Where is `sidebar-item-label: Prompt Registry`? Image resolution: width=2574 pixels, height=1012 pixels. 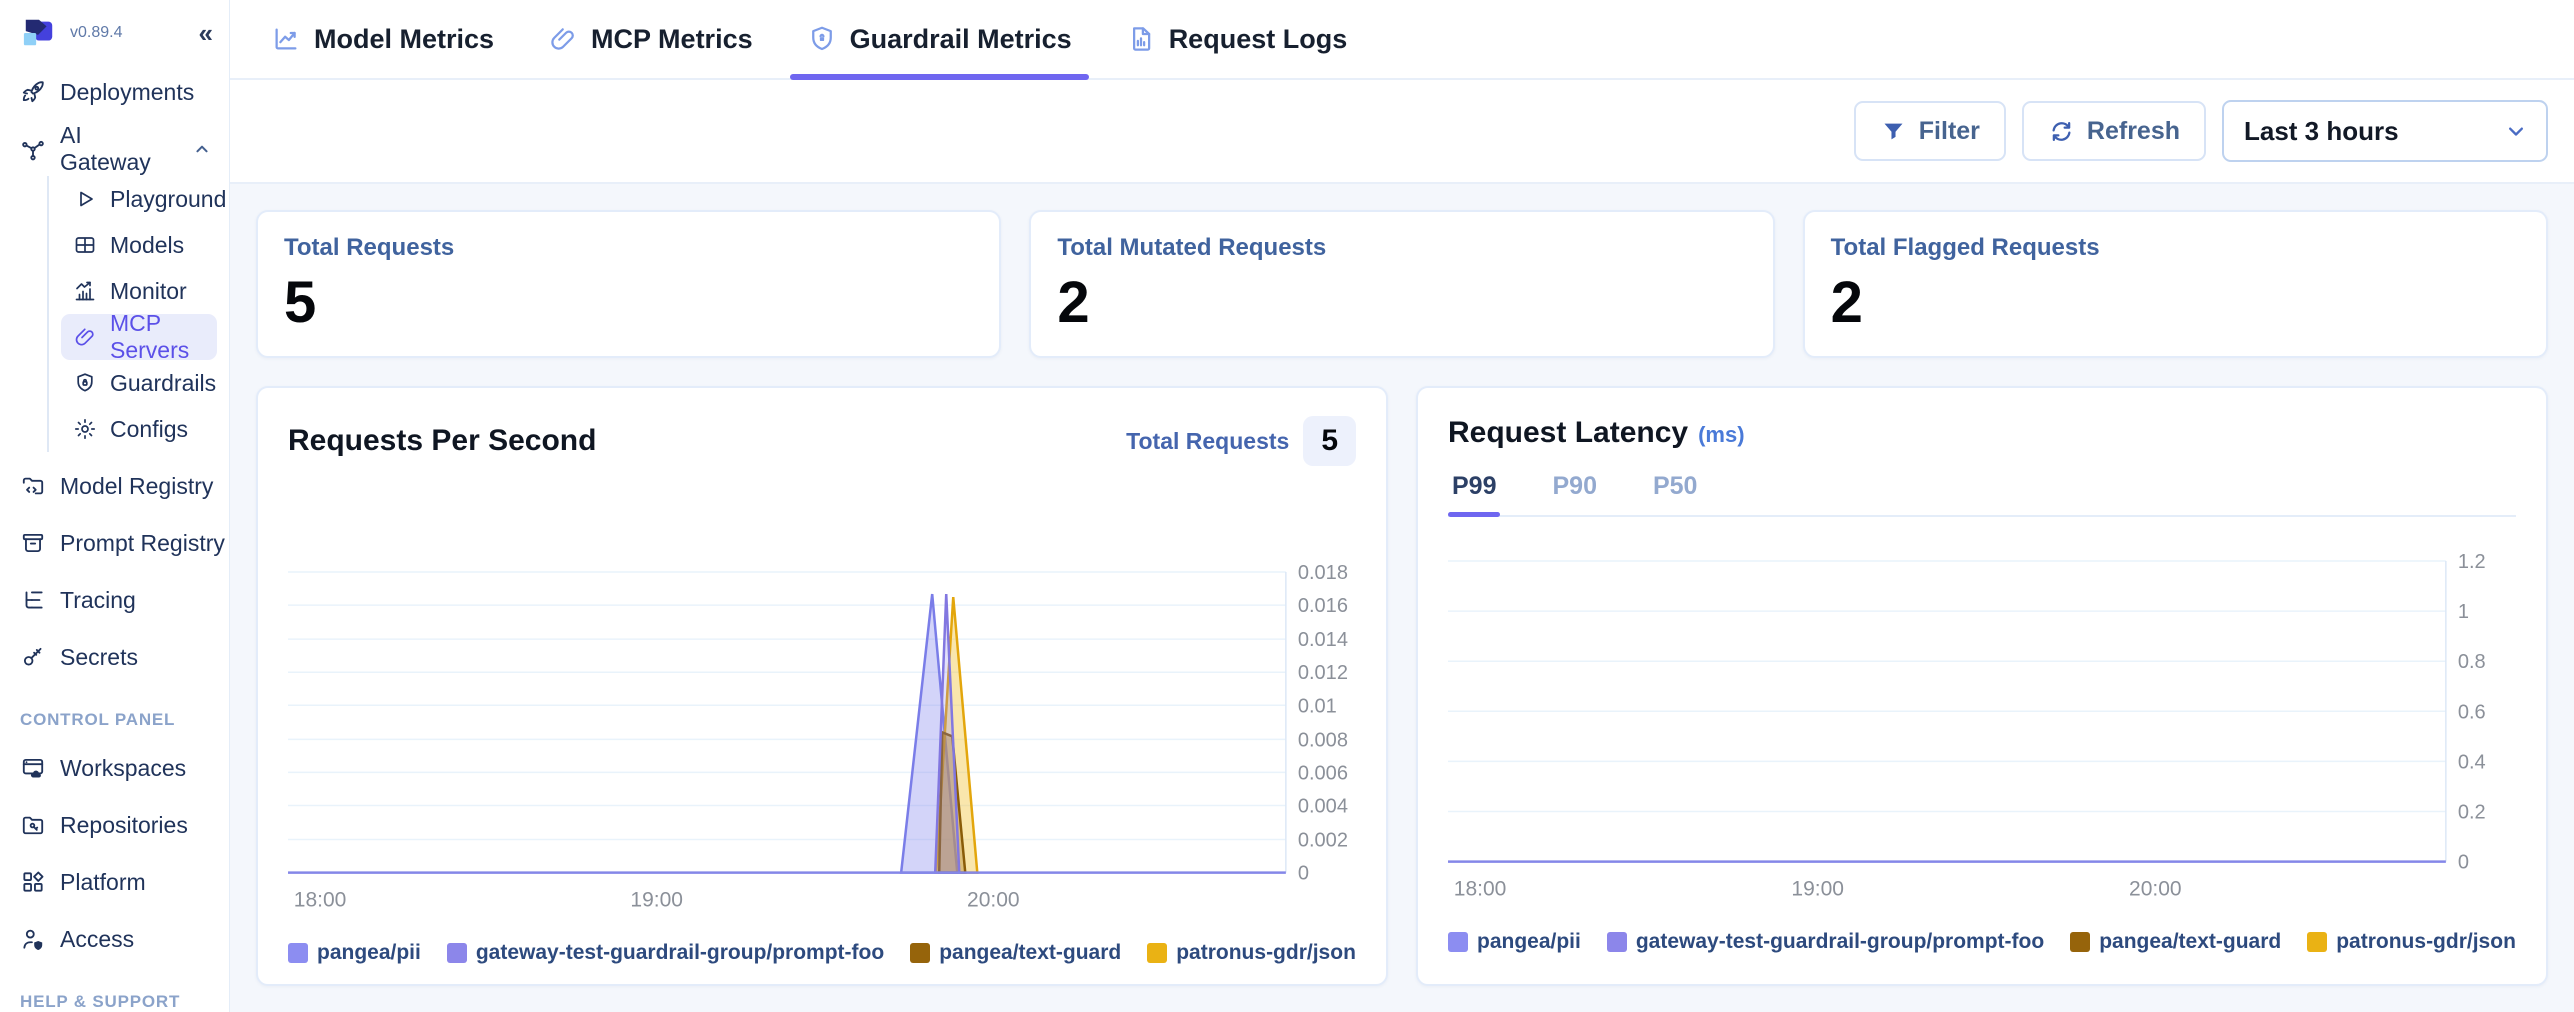
sidebar-item-label: Prompt Registry is located at coordinates (142, 542).